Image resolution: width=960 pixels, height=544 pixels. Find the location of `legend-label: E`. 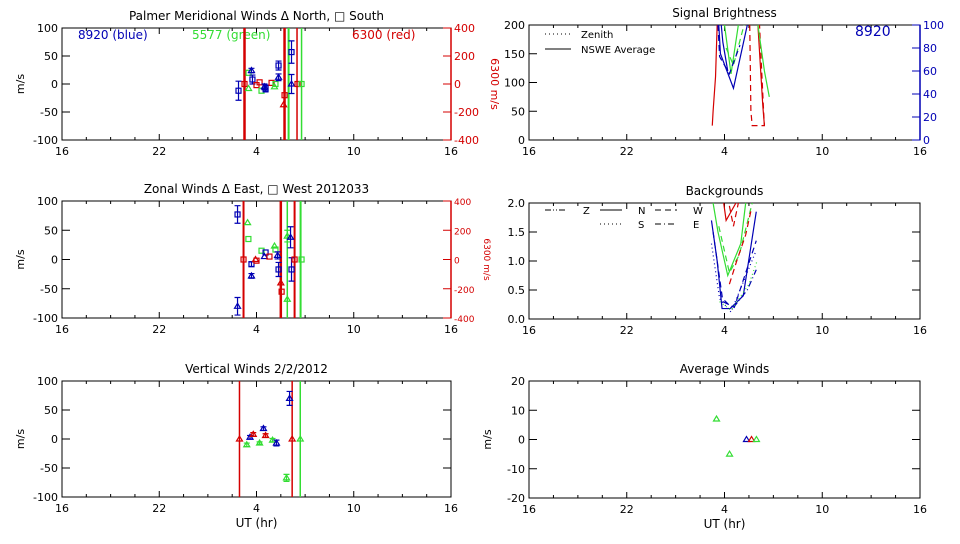

legend-label: E is located at coordinates (696, 225).